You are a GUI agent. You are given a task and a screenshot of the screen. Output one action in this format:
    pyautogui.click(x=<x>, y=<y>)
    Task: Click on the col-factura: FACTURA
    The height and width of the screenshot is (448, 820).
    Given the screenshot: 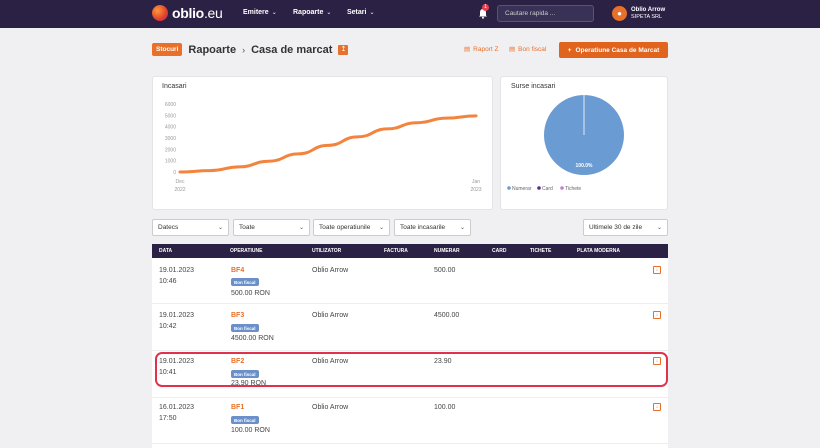 What is the action you would take?
    pyautogui.click(x=396, y=251)
    